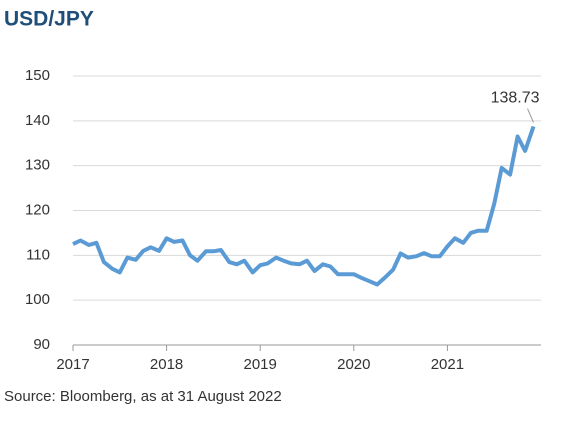 The height and width of the screenshot is (422, 588). What do you see at coordinates (37, 75) in the screenshot?
I see `y-tick-label: 150` at bounding box center [37, 75].